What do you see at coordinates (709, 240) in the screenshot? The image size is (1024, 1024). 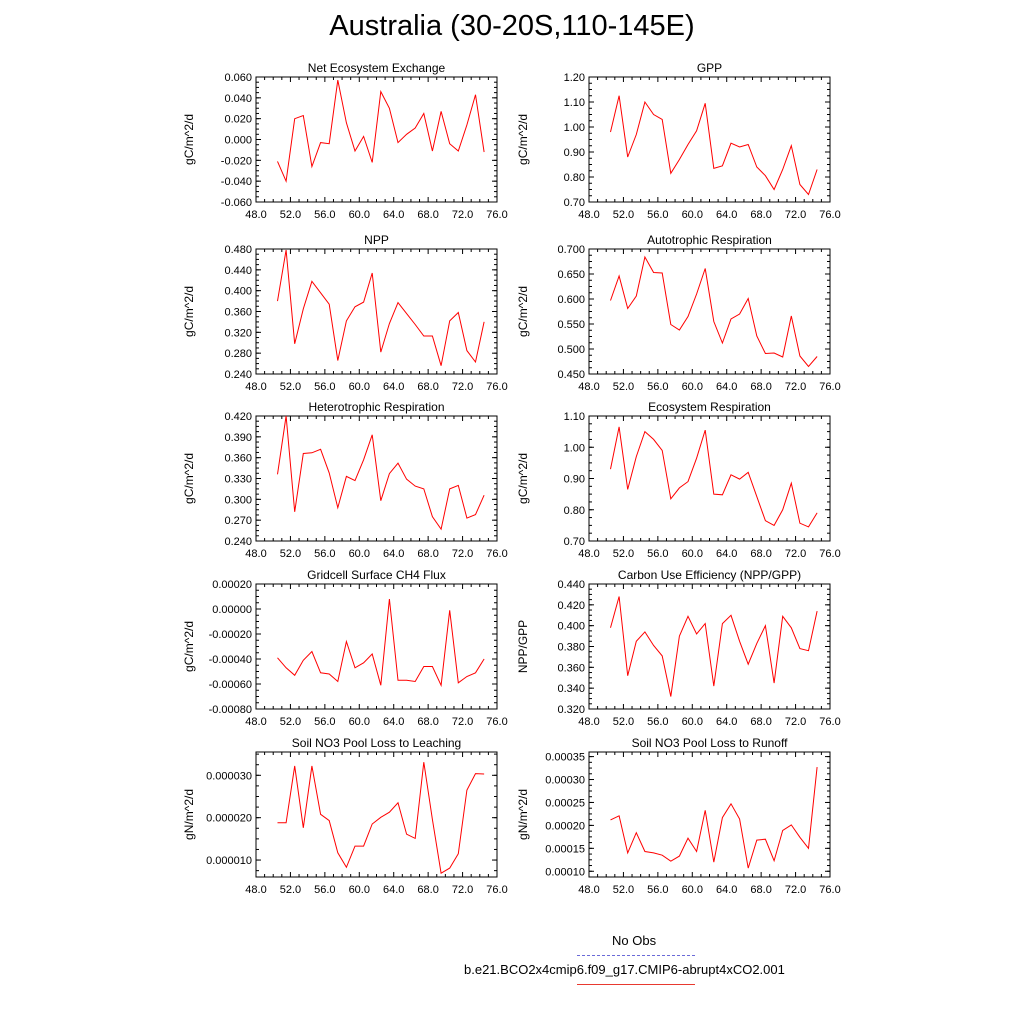 I see `panel-title: Autotrophic Respiration` at bounding box center [709, 240].